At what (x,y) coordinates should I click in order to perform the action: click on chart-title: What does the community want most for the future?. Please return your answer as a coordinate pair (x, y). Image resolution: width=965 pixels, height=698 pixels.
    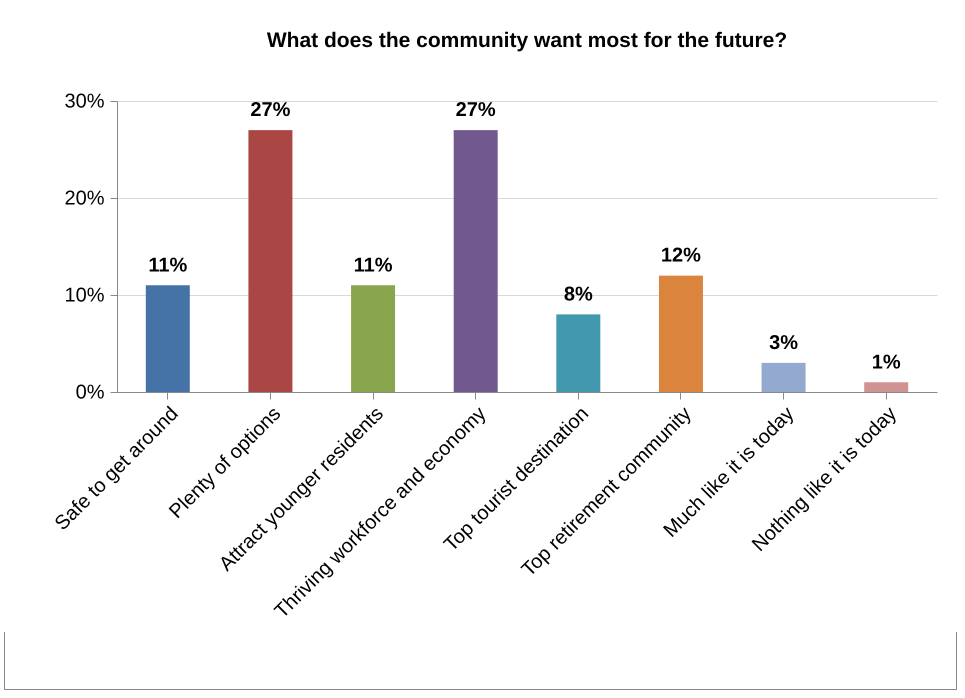
    Looking at the image, I should click on (527, 40).